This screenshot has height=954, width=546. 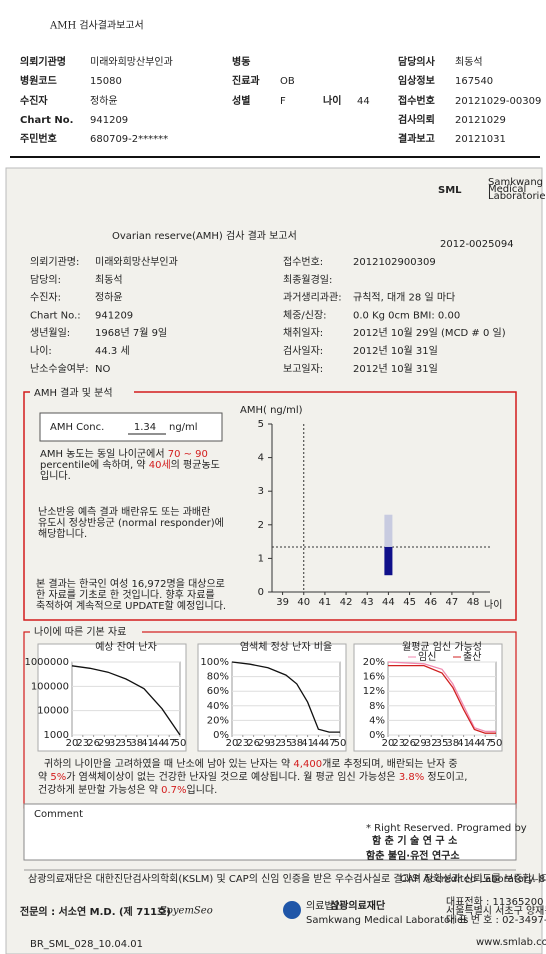 What do you see at coordinates (416, 80) in the screenshot?
I see `field-label: 임상정보` at bounding box center [416, 80].